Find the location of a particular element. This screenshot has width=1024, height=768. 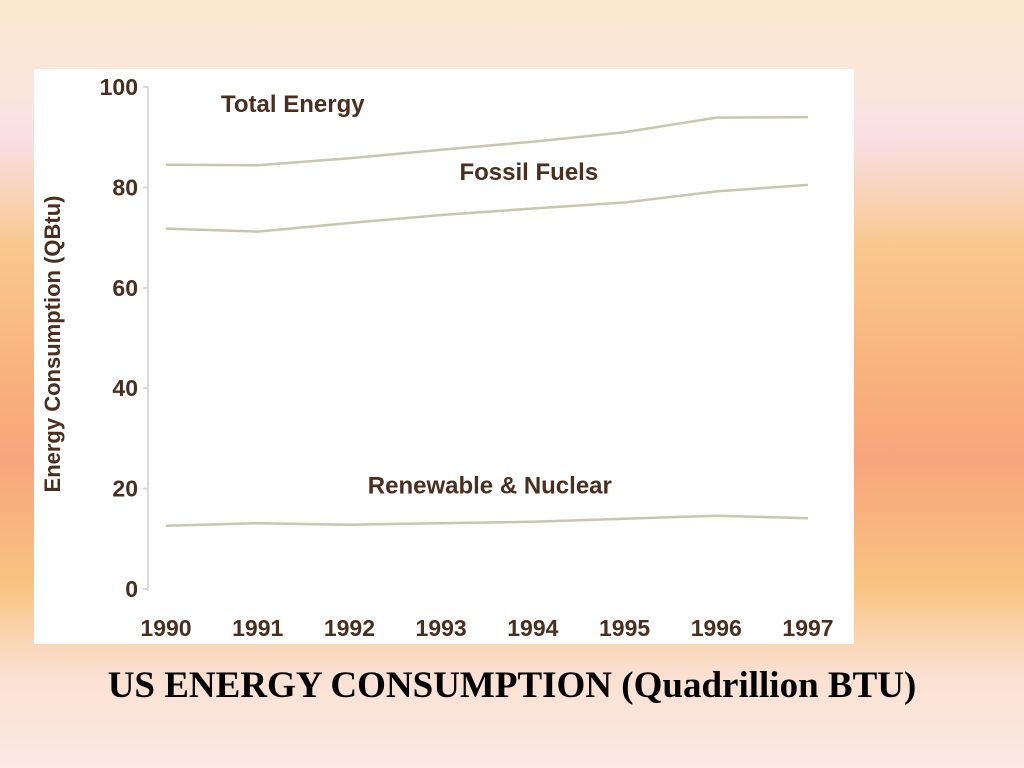

y-tick-label: 20 is located at coordinates (125, 489).